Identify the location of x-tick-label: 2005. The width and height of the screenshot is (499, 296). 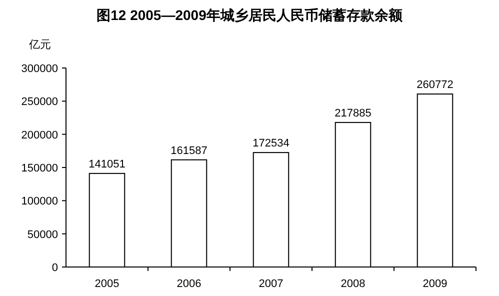
(107, 284).